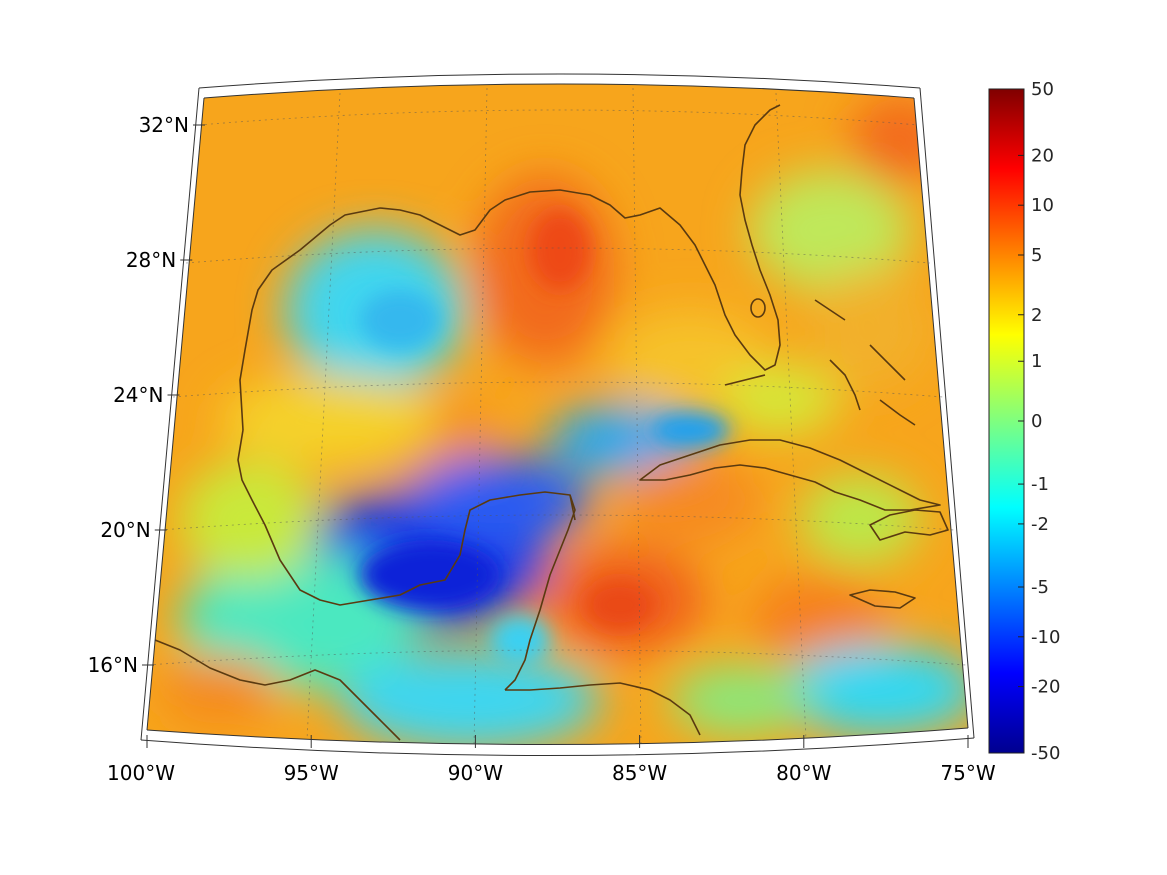 The height and width of the screenshot is (875, 1167). Describe the element at coordinates (1042, 155) in the screenshot. I see `colorbar-tick-label: 20` at that location.